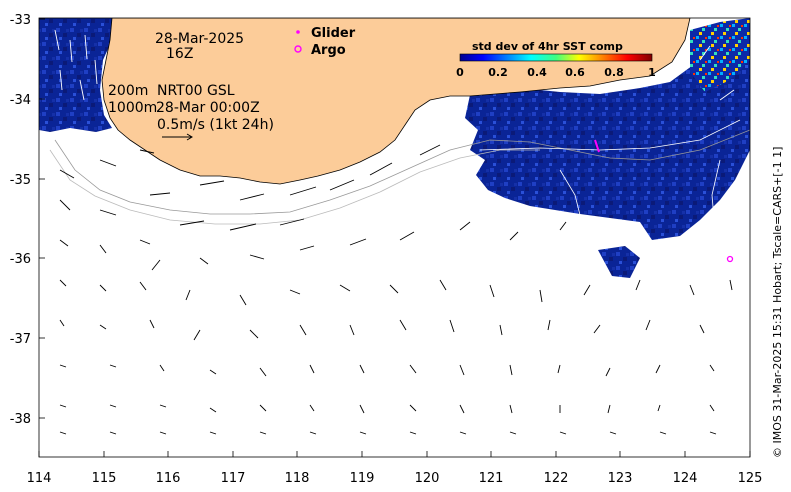 The height and width of the screenshot is (492, 791). Describe the element at coordinates (233, 478) in the screenshot. I see `x-tick-label: 117` at that location.